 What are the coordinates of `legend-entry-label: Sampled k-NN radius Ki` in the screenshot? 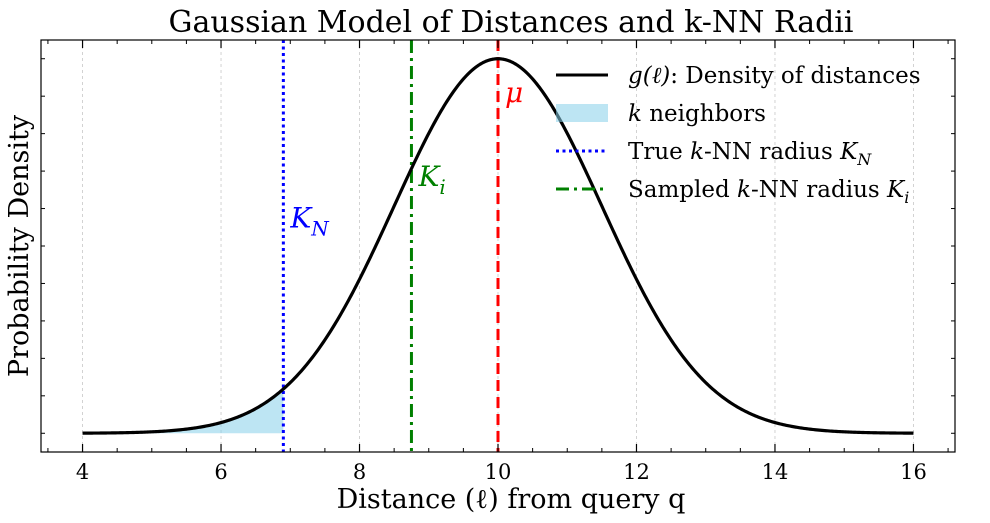 It's located at (768, 192).